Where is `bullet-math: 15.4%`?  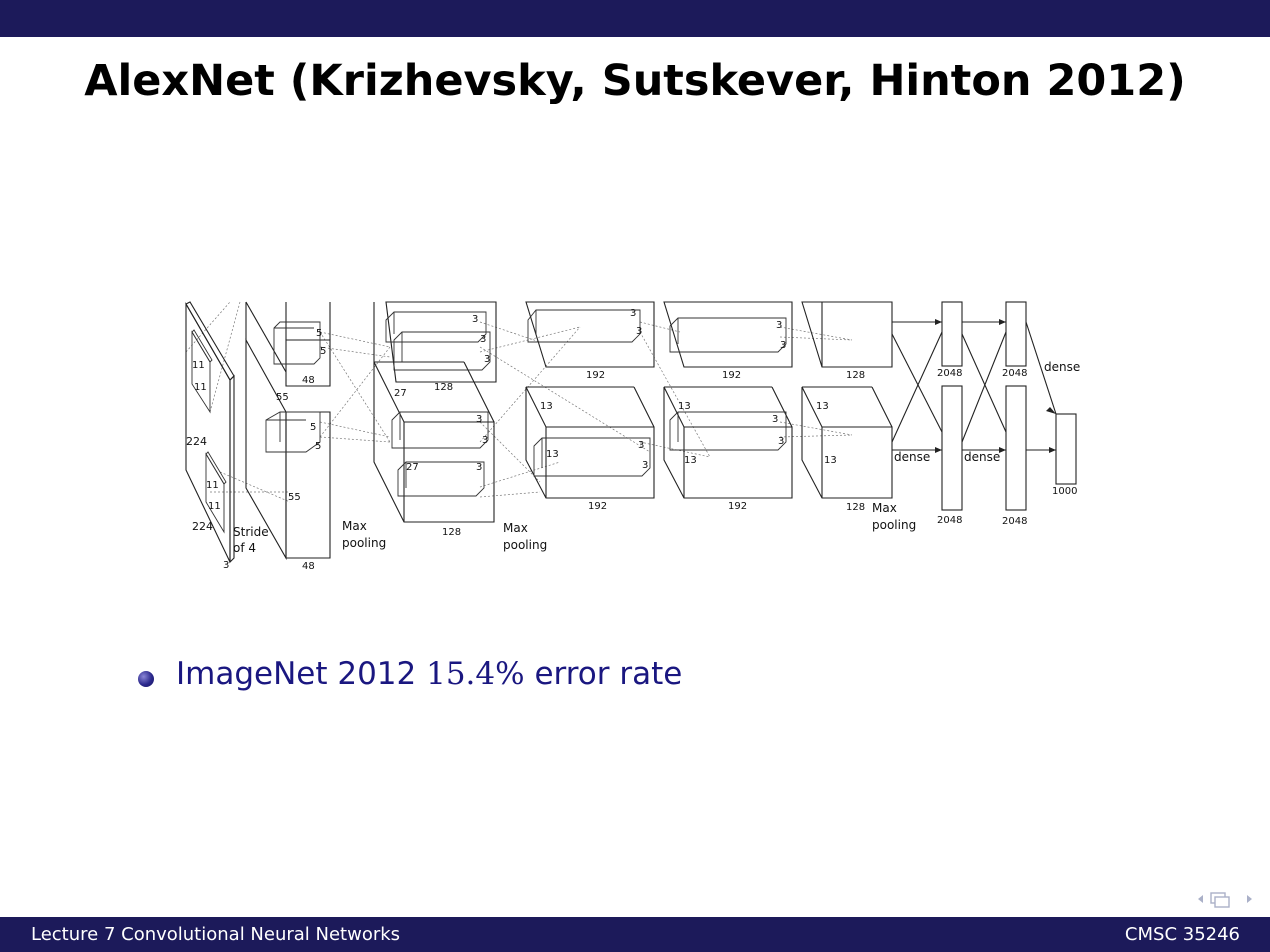 bullet-math: 15.4% is located at coordinates (475, 674).